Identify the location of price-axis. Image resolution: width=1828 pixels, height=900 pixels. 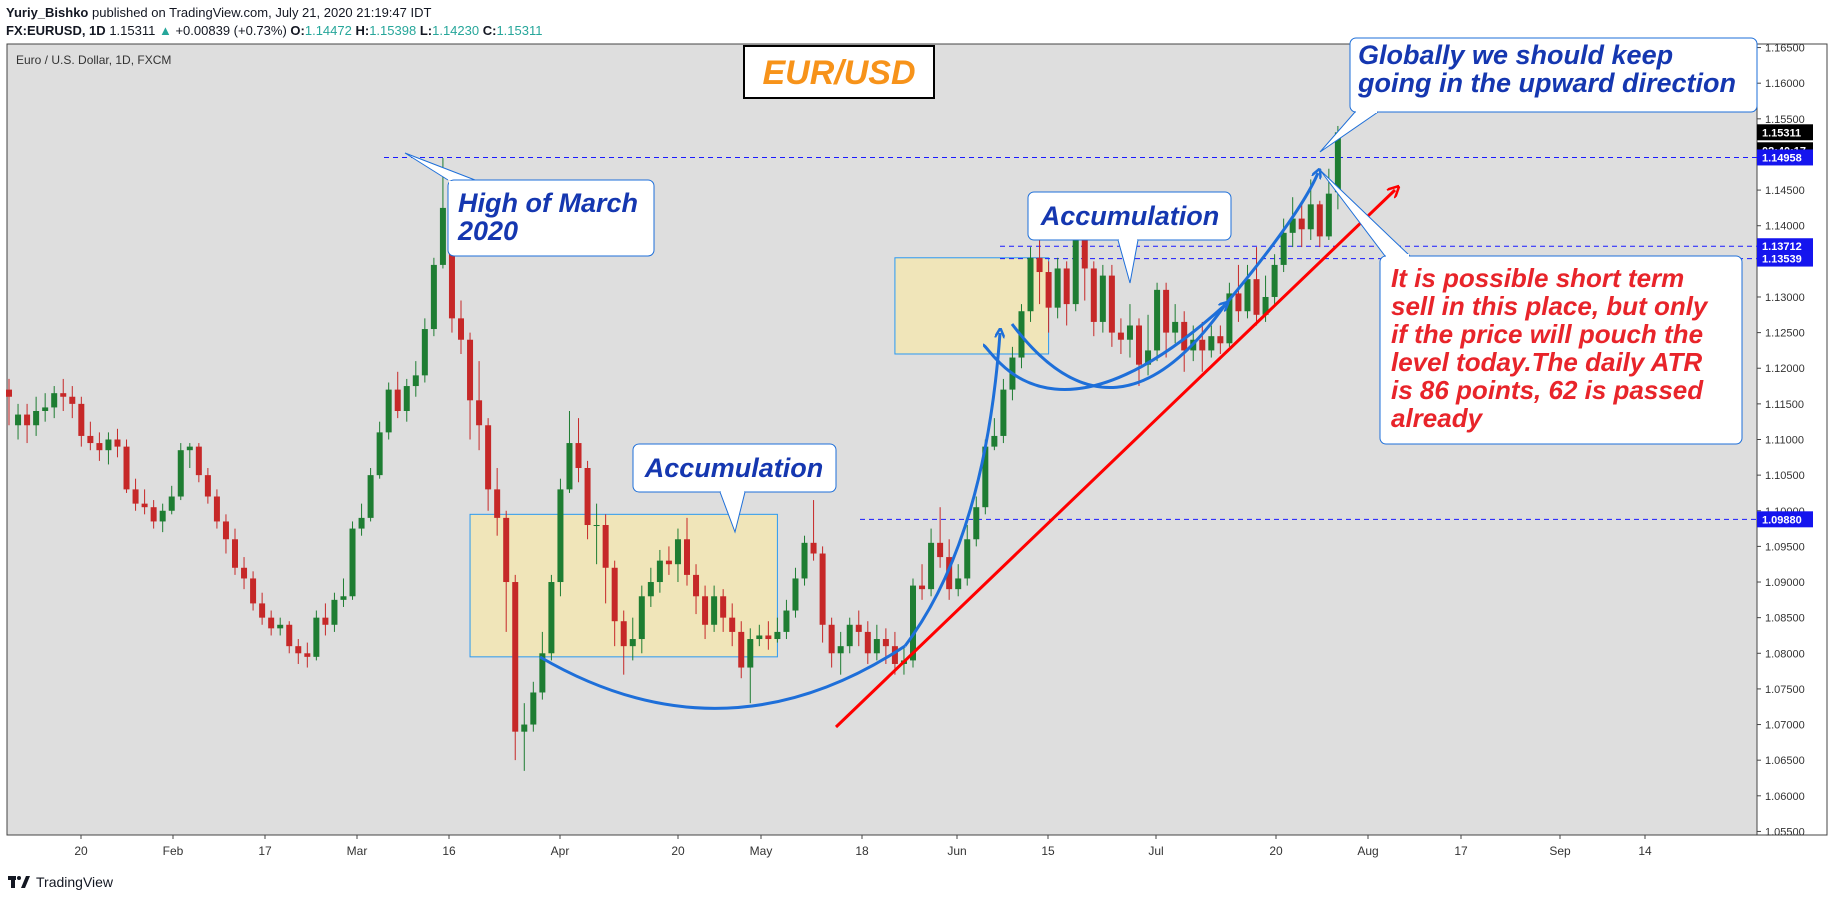
(1792, 439).